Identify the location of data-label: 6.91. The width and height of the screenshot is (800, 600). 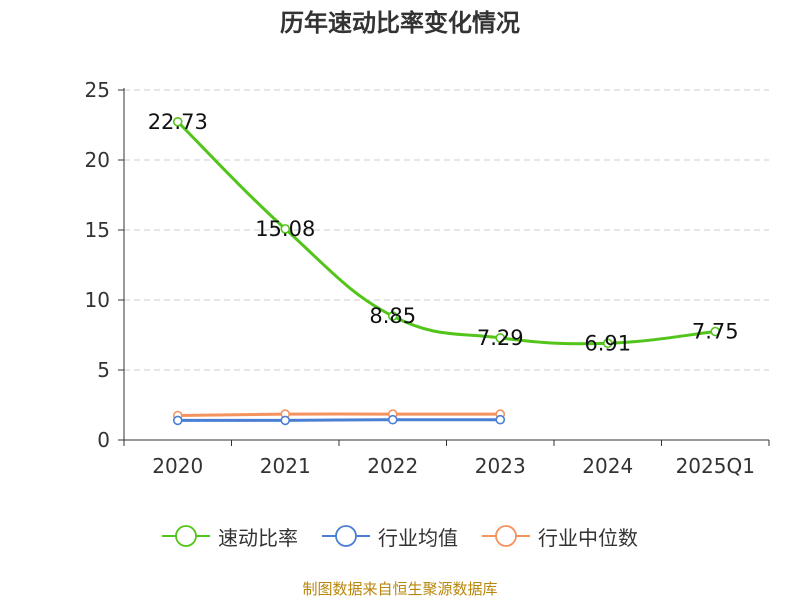
(607, 343).